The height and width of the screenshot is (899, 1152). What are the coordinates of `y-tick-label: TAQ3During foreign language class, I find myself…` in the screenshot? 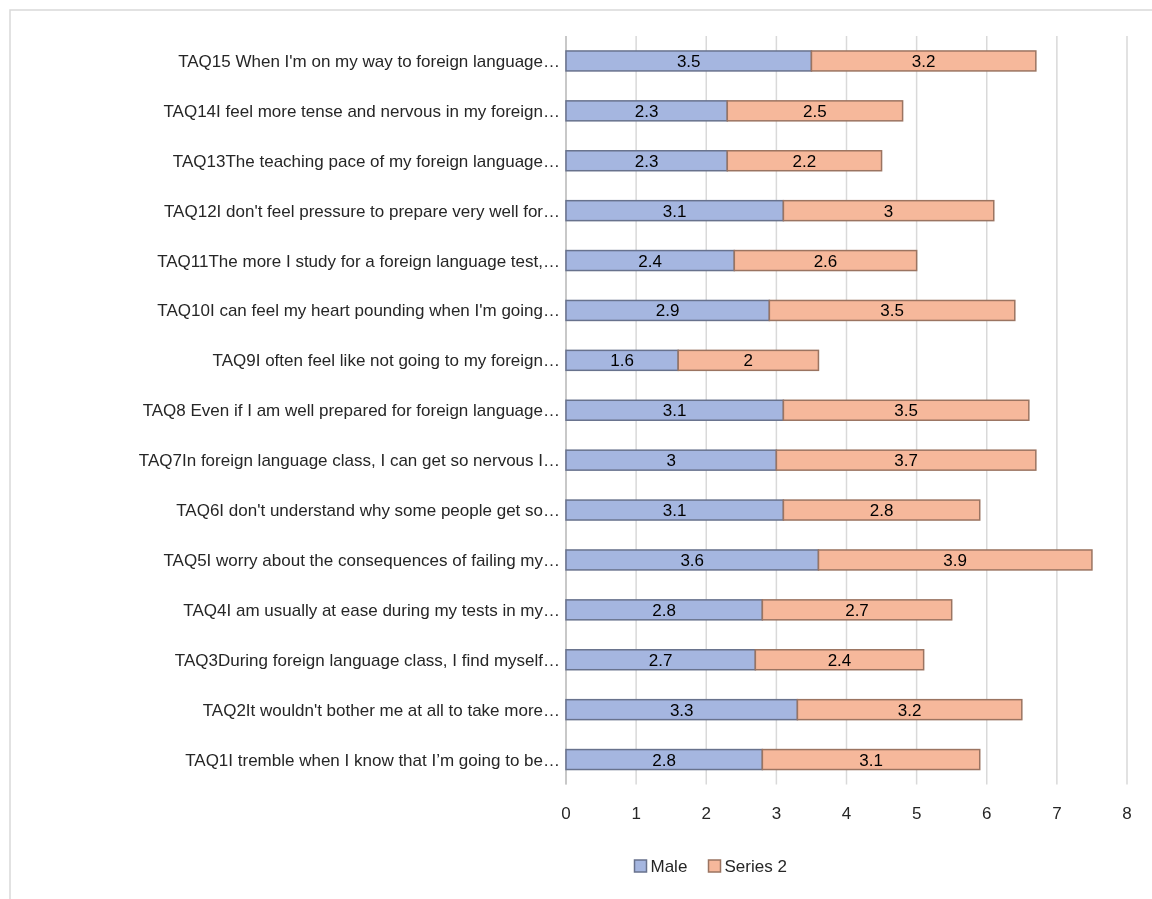 It's located at (367, 660).